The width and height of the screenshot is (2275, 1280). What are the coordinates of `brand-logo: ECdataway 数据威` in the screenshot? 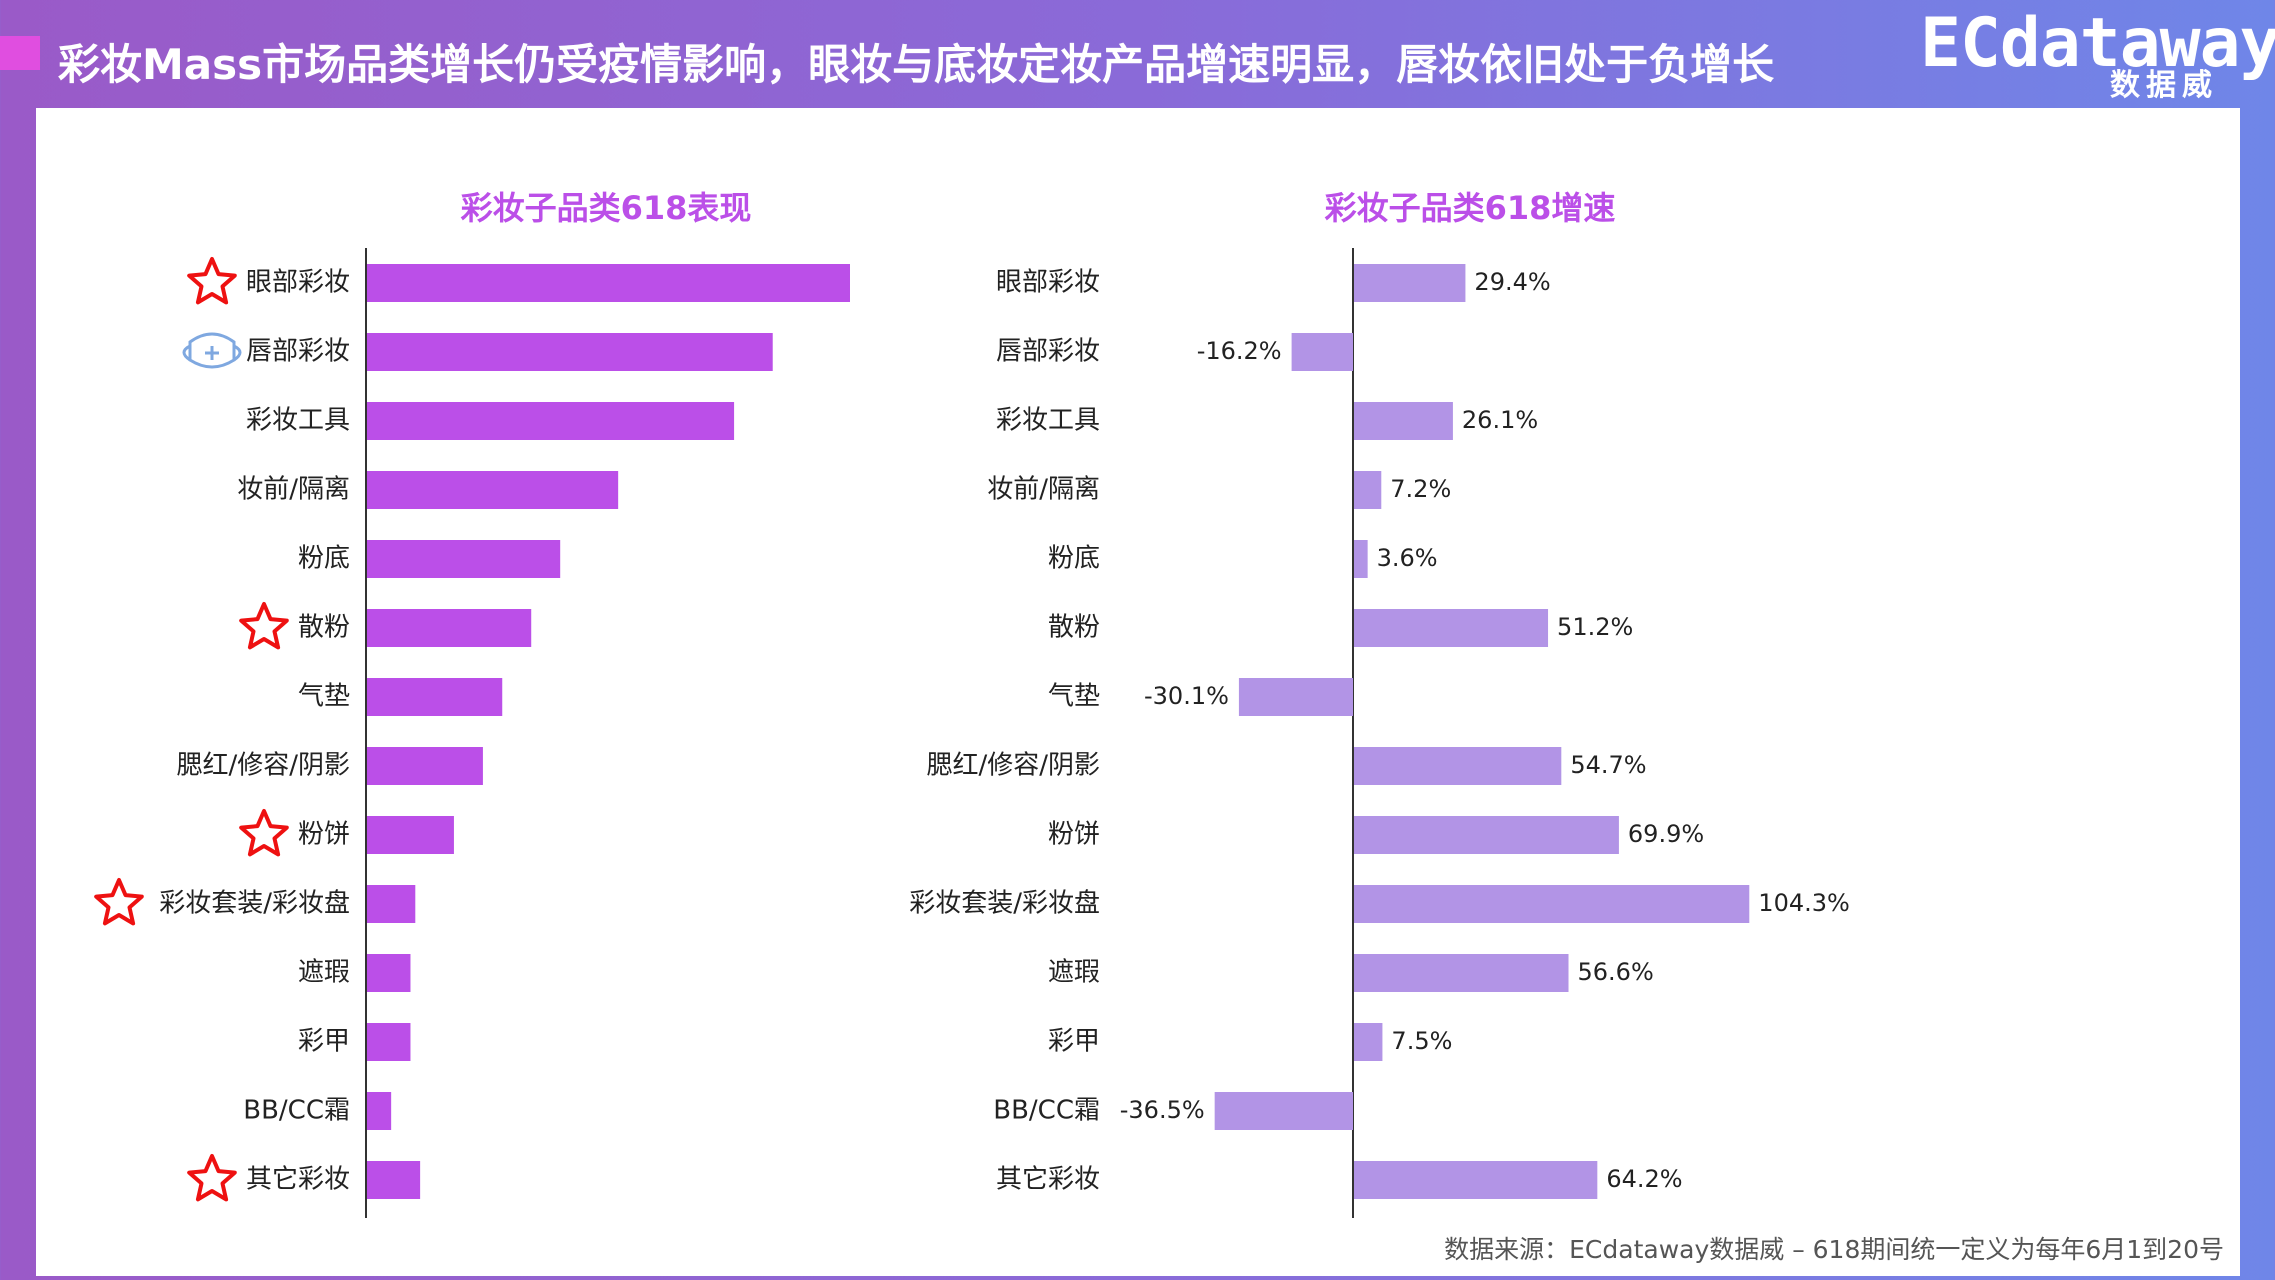 It's located at (2097, 54).